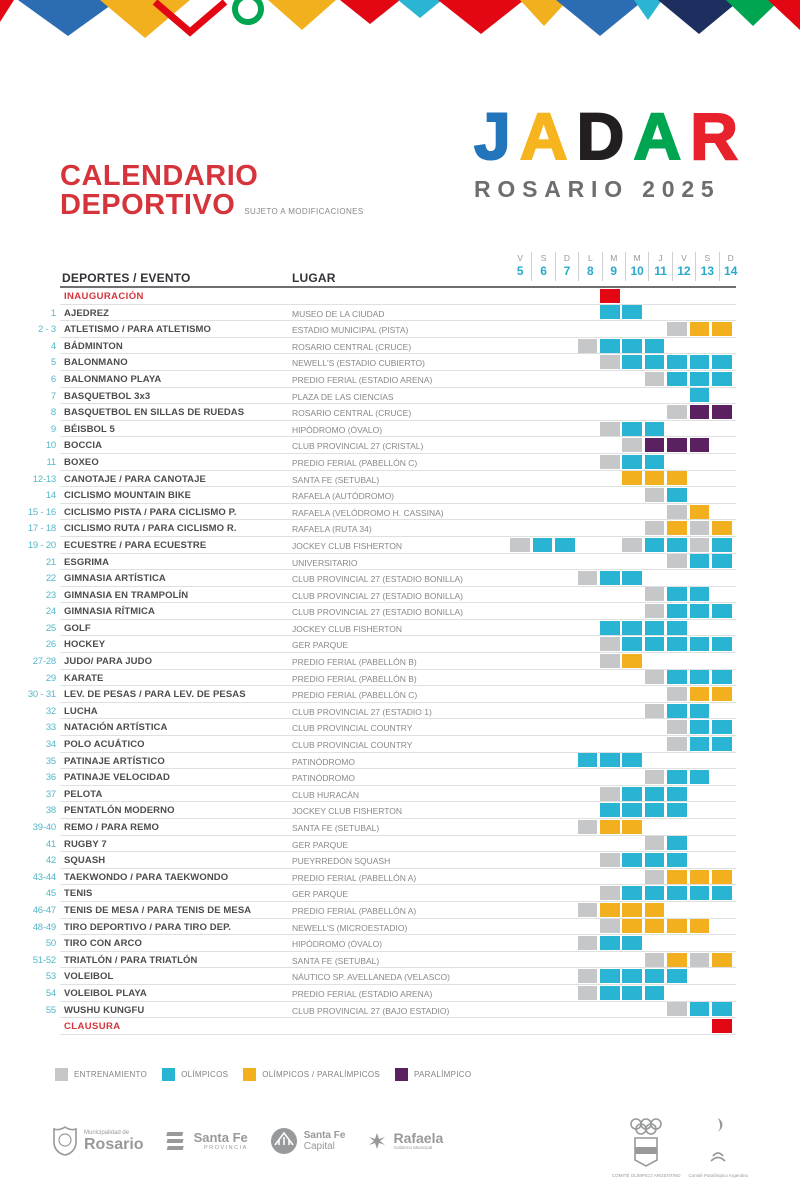 The height and width of the screenshot is (1192, 800). Describe the element at coordinates (352, 745) in the screenshot. I see `venue: CLUB PROVINCIAL COUNTRY` at that location.